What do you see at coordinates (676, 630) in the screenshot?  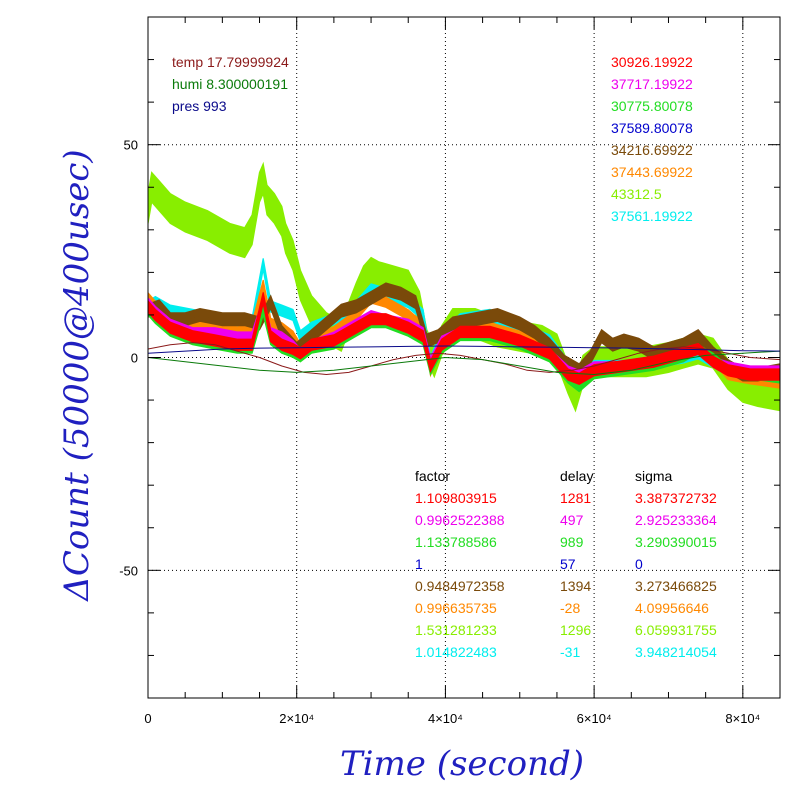 I see `stats-sigma: 6.059931755` at bounding box center [676, 630].